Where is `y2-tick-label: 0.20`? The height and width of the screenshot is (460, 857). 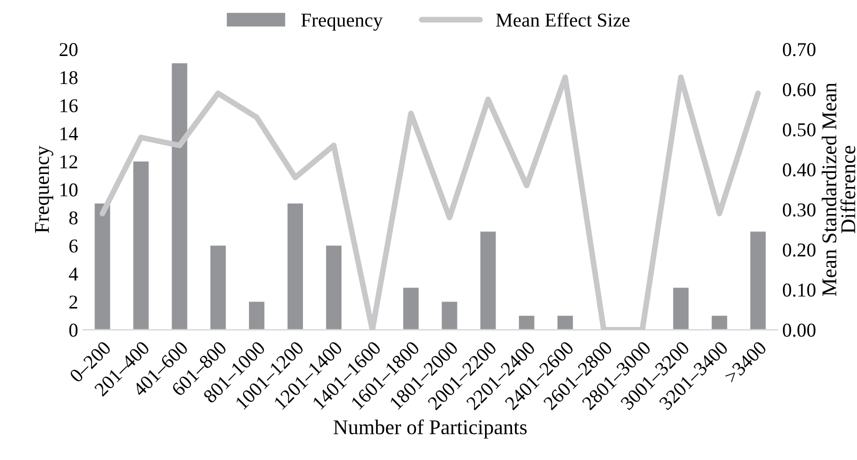 y2-tick-label: 0.20 is located at coordinates (799, 250).